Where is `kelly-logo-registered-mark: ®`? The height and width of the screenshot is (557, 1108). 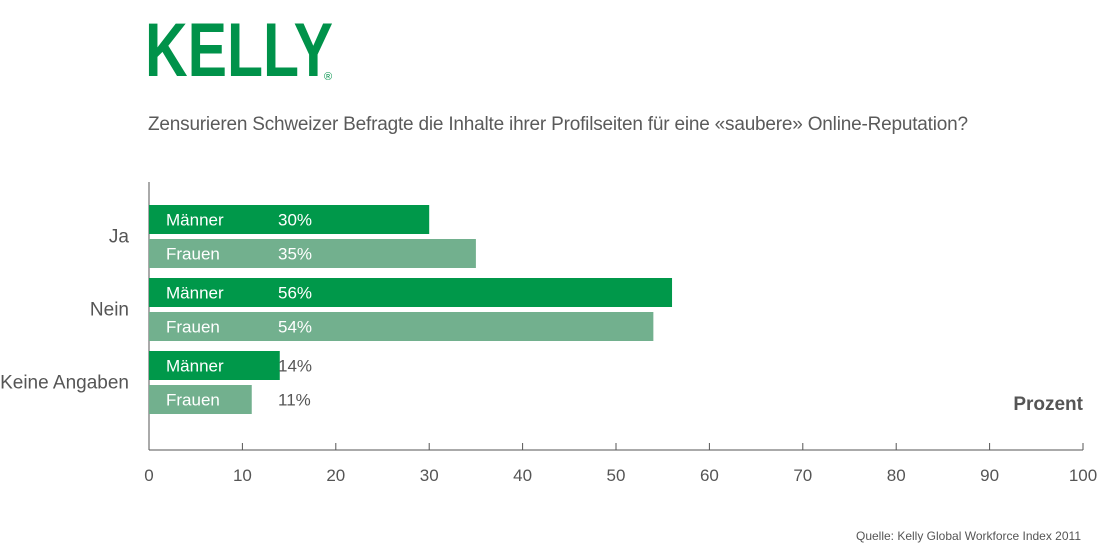 kelly-logo-registered-mark: ® is located at coordinates (328, 76).